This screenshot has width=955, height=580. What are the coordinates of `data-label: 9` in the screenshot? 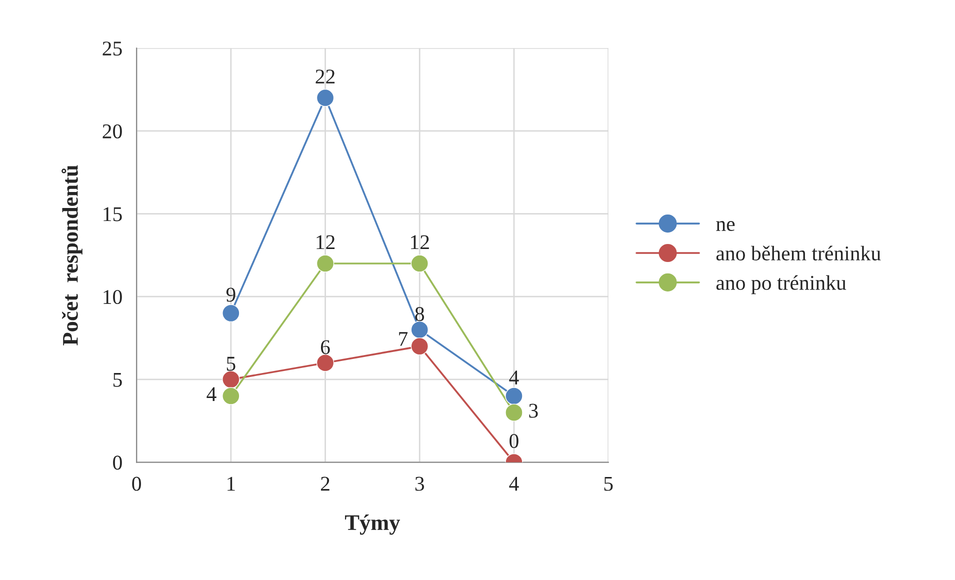 It's located at (231, 295).